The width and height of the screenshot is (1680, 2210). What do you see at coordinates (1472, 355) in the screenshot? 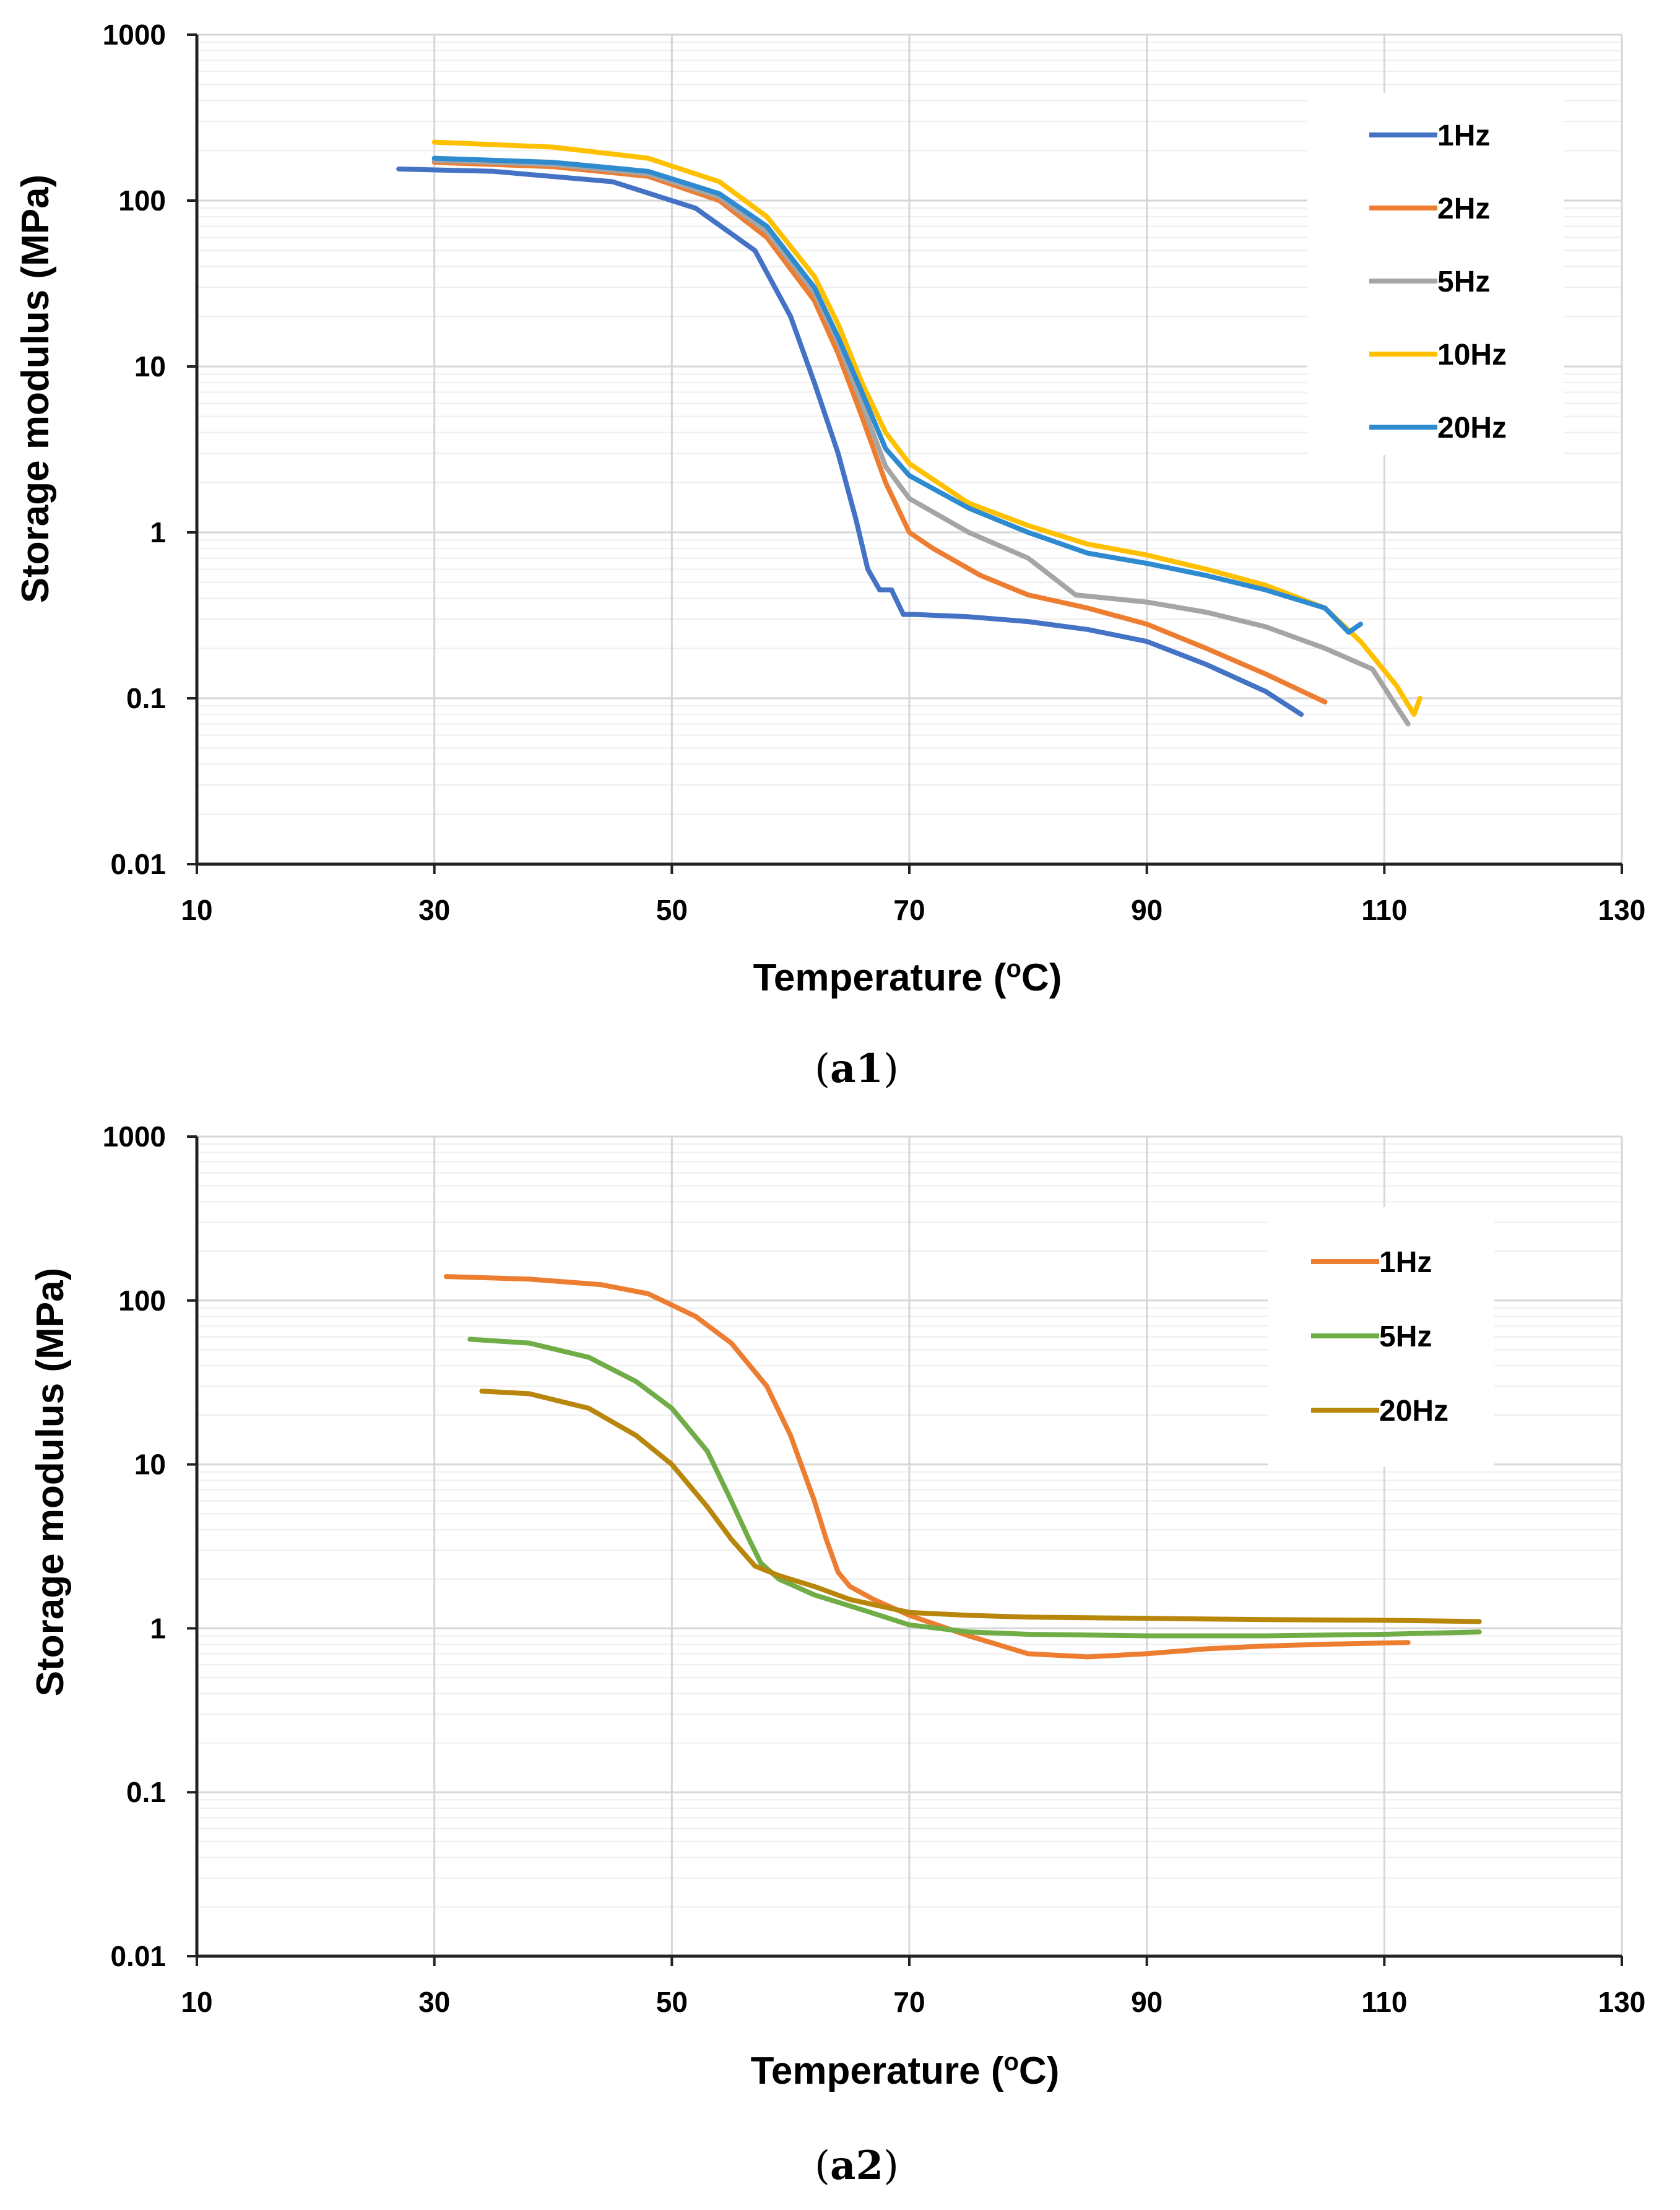
I see `legend-label-10hz: 10Hz` at bounding box center [1472, 355].